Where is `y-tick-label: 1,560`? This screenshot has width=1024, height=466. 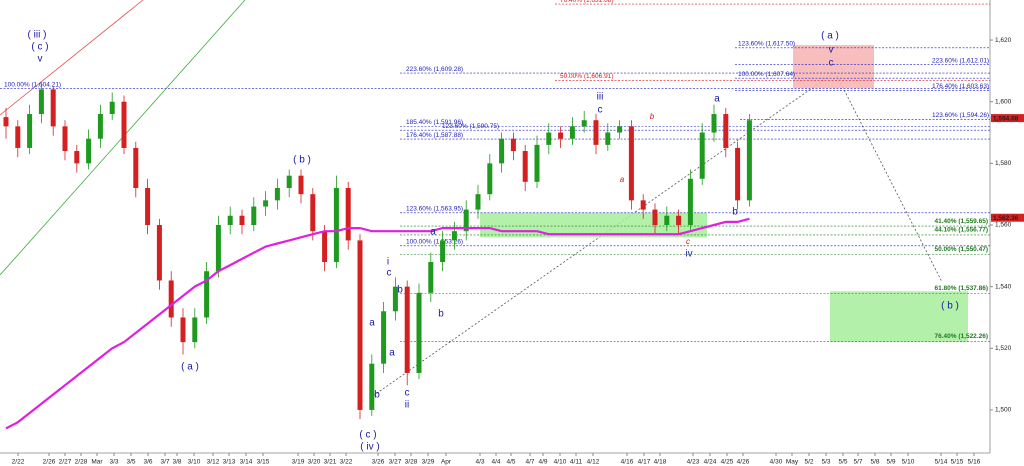
y-tick-label: 1,560 is located at coordinates (1003, 225).